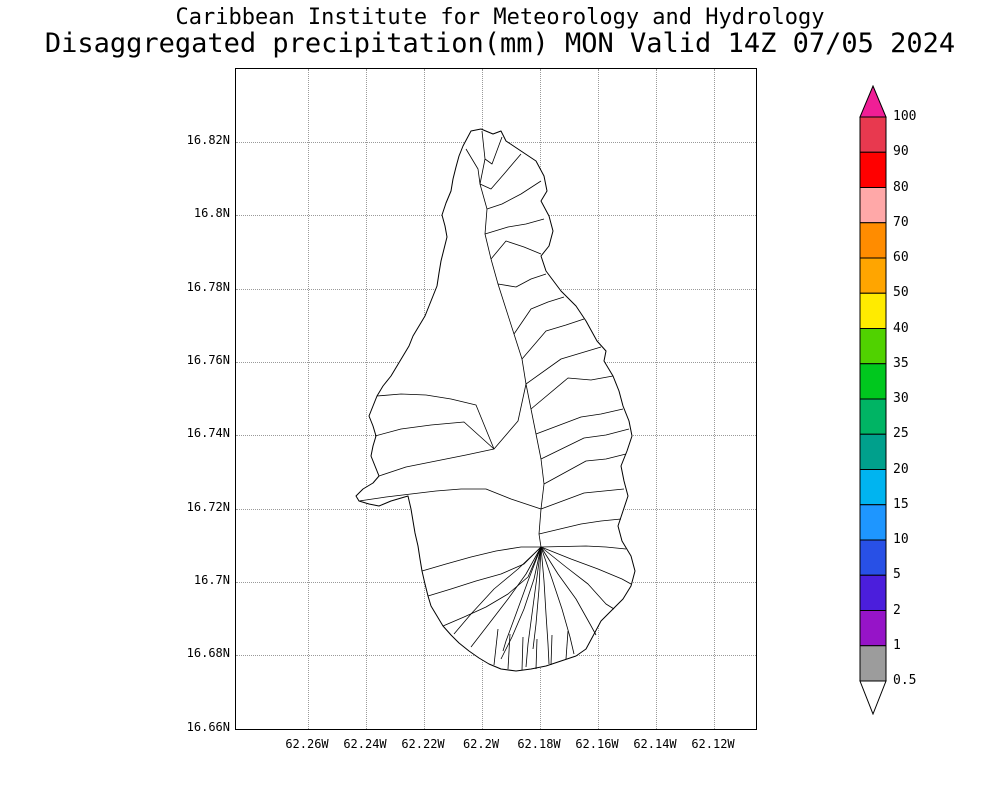  Describe the element at coordinates (481, 744) in the screenshot. I see `lon-label: 62.2W` at that location.